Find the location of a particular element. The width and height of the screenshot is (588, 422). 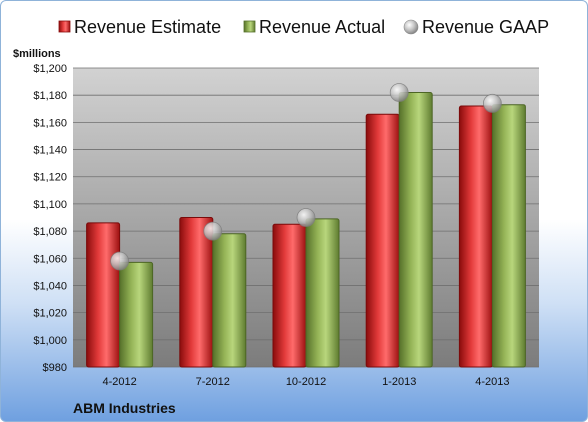

legend-label-revenue-actual: Revenue Actual is located at coordinates (322, 27).